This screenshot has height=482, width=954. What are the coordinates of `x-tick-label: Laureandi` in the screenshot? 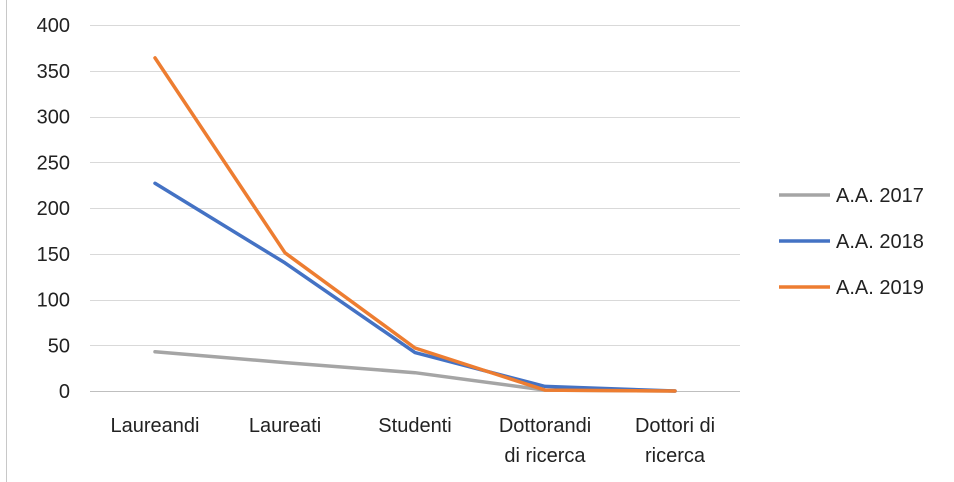 It's located at (155, 426).